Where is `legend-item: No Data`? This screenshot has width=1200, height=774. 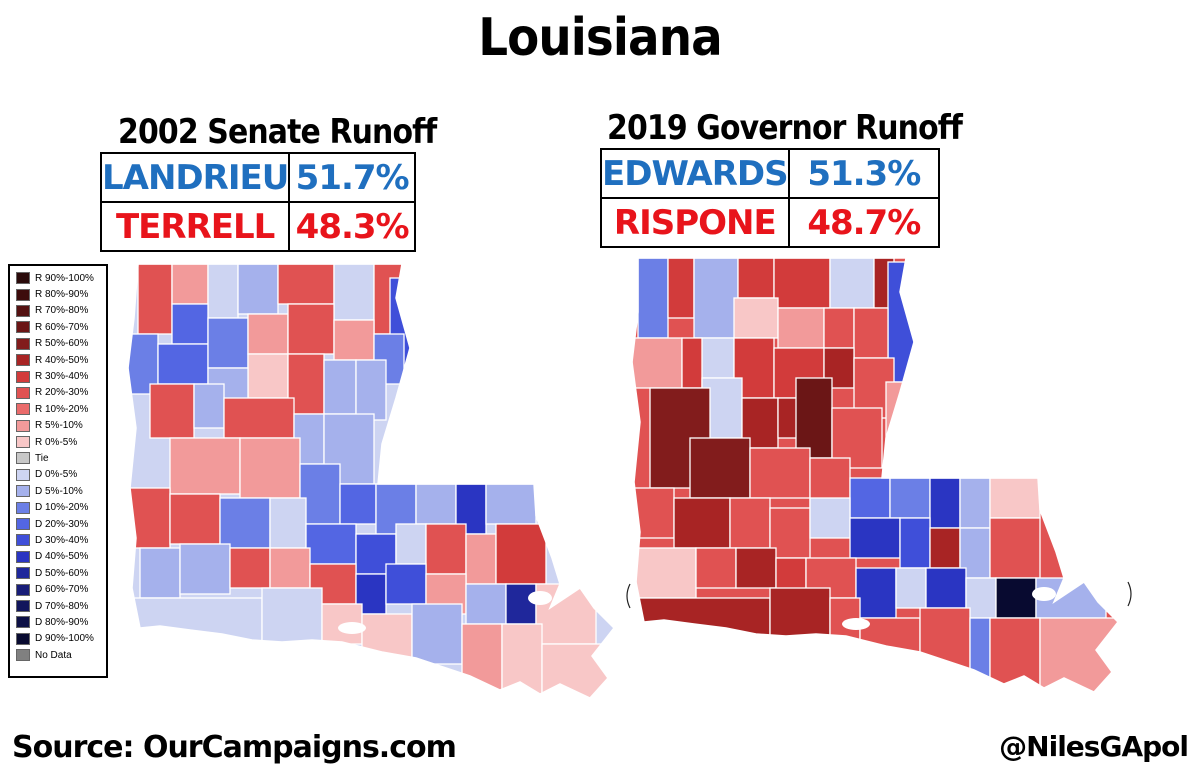
legend-item: No Data is located at coordinates (61, 655).